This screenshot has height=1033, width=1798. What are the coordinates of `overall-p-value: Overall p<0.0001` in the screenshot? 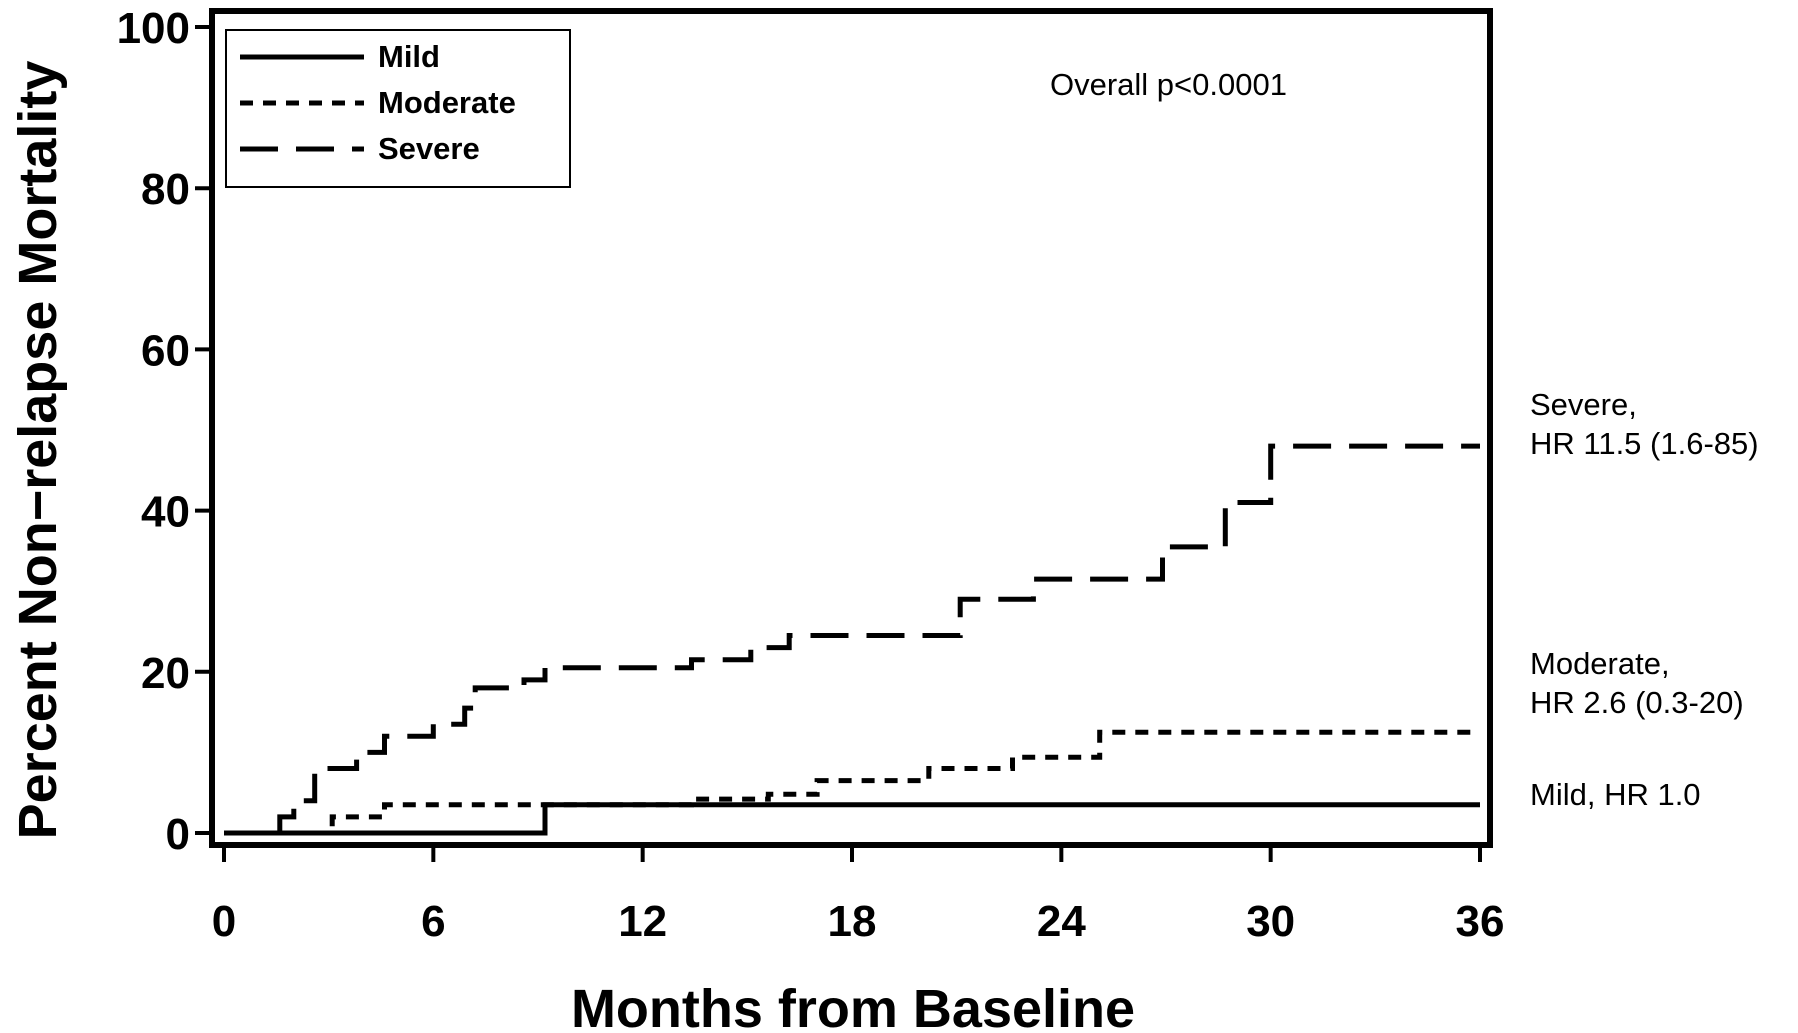 It's located at (1168, 84).